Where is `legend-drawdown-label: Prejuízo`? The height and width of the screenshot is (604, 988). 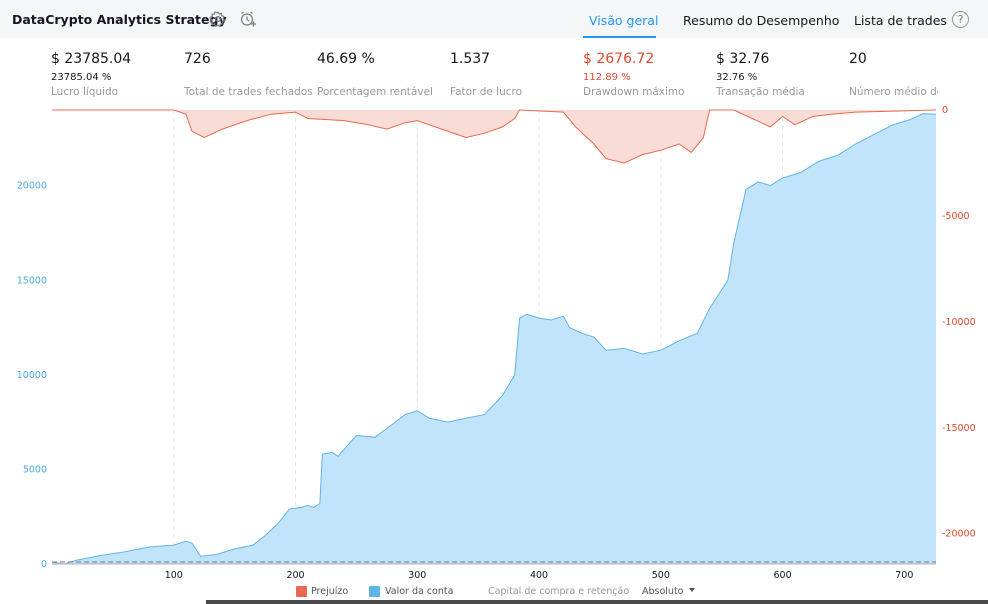
legend-drawdown-label: Prejuízo is located at coordinates (330, 591).